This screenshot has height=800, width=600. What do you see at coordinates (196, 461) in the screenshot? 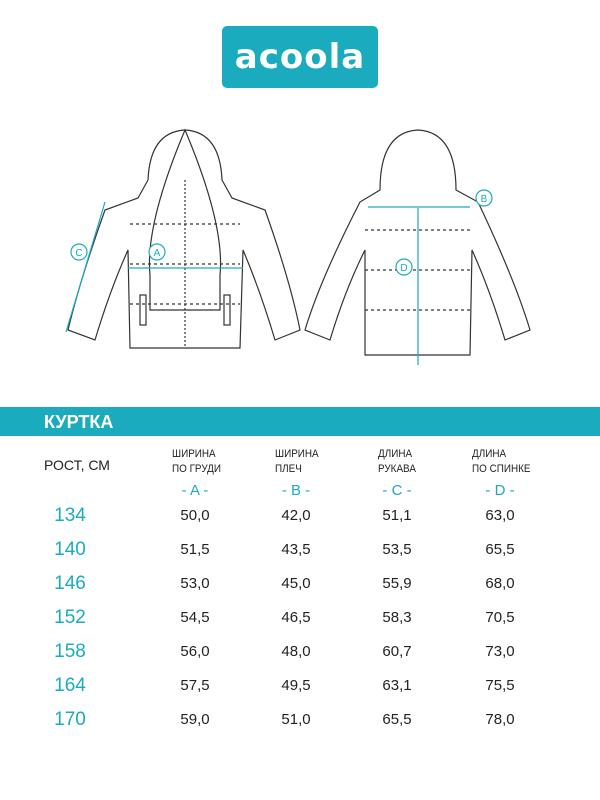
I see `column-header-a: ШИРИНА ПО ГРУДИ` at bounding box center [196, 461].